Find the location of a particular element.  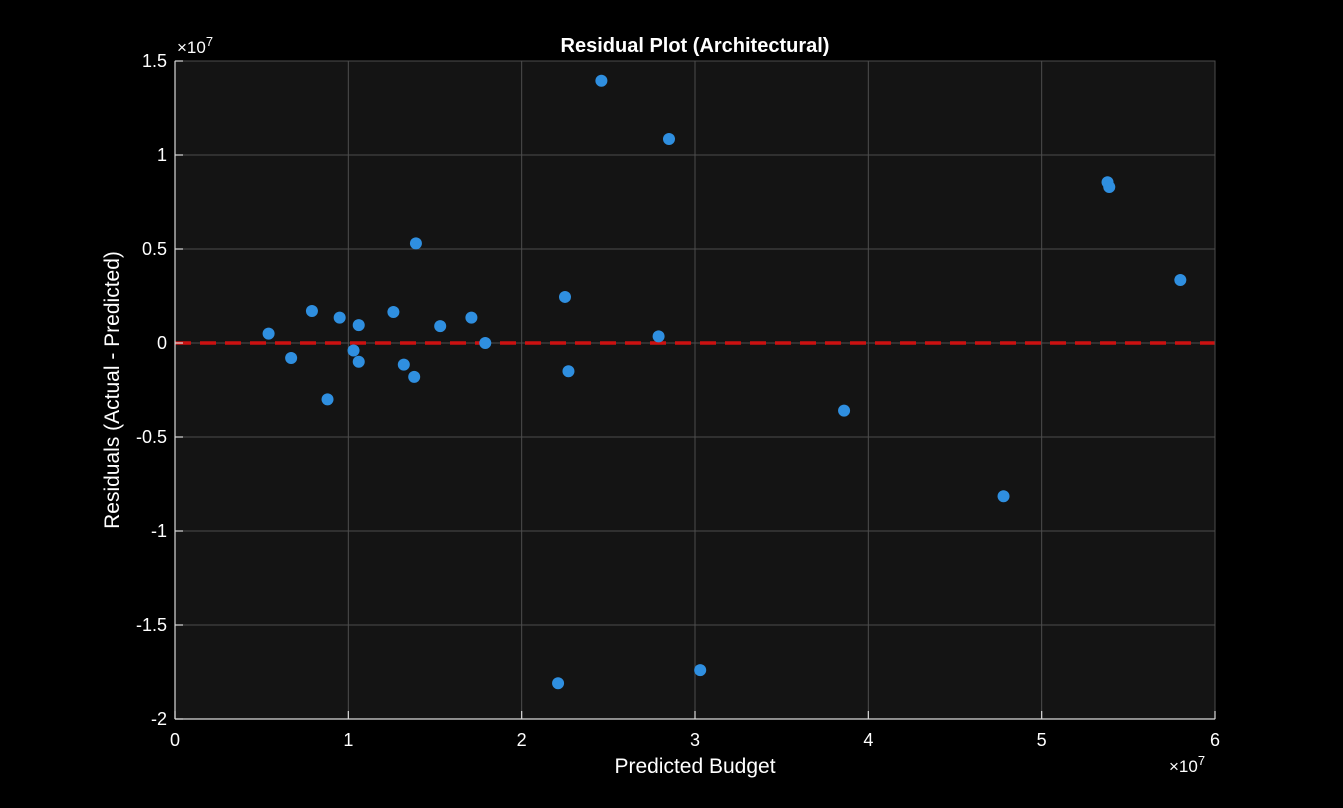

x-tick-labels: 0 1 2 3 4 5 6 is located at coordinates (695, 740).